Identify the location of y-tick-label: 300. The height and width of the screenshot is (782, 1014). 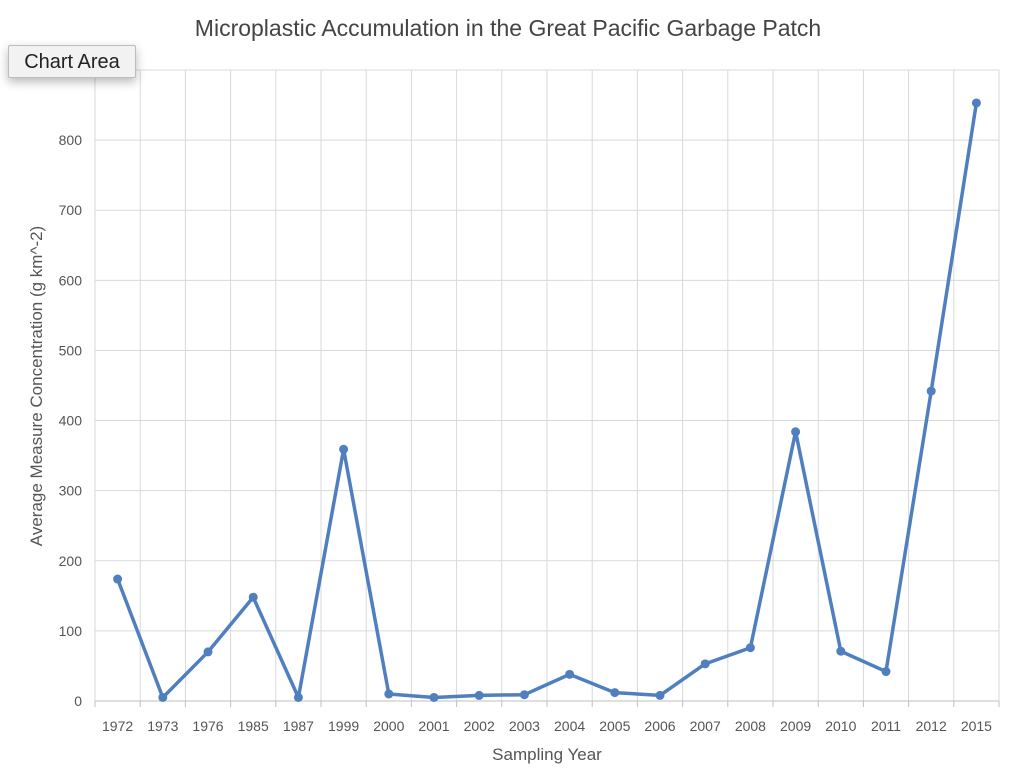
(71, 491).